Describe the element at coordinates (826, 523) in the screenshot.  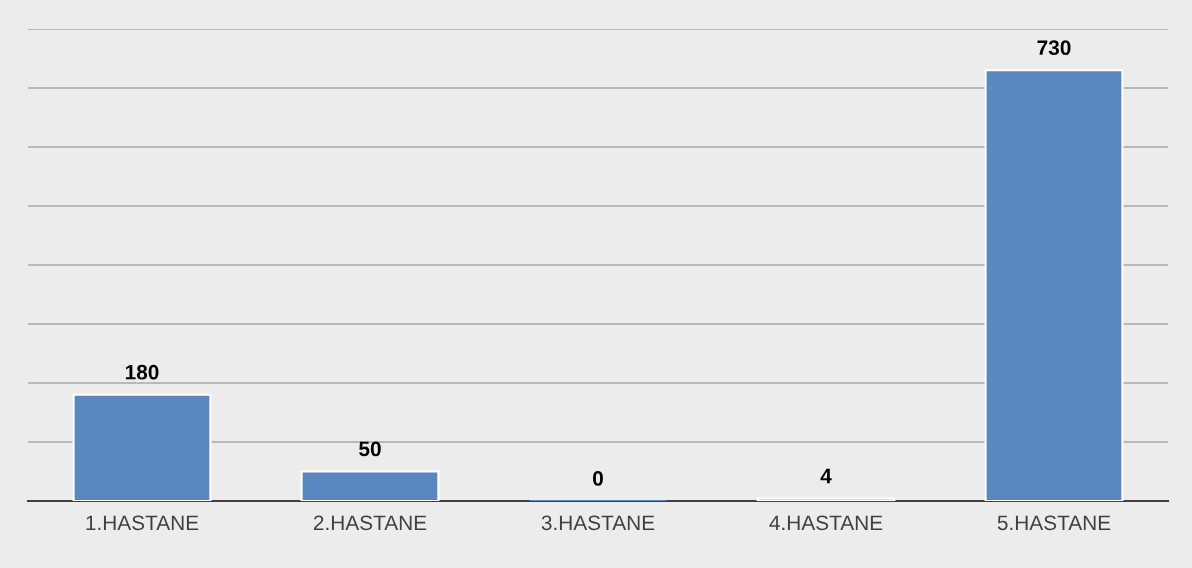
I see `x-tick-label: 4.HASTANE` at that location.